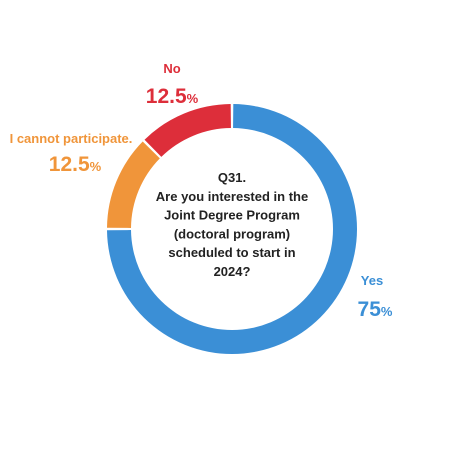  I want to click on slice-i-cannot-participate, so click(133, 184).